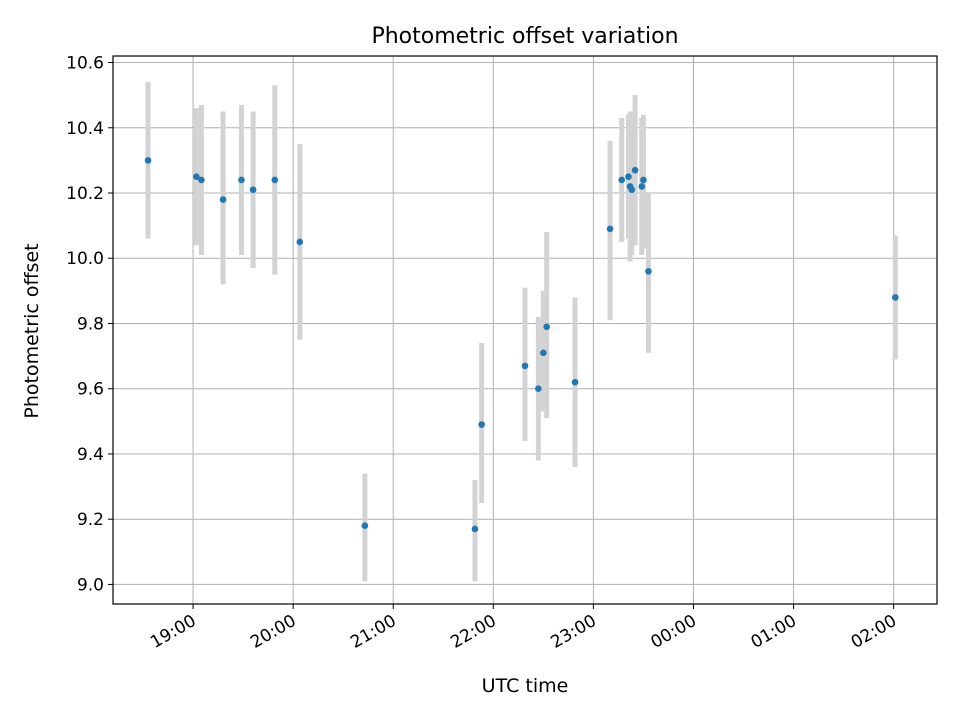 Image resolution: width=960 pixels, height=720 pixels. Describe the element at coordinates (85, 129) in the screenshot. I see `y-tick-label: 10.4` at that location.